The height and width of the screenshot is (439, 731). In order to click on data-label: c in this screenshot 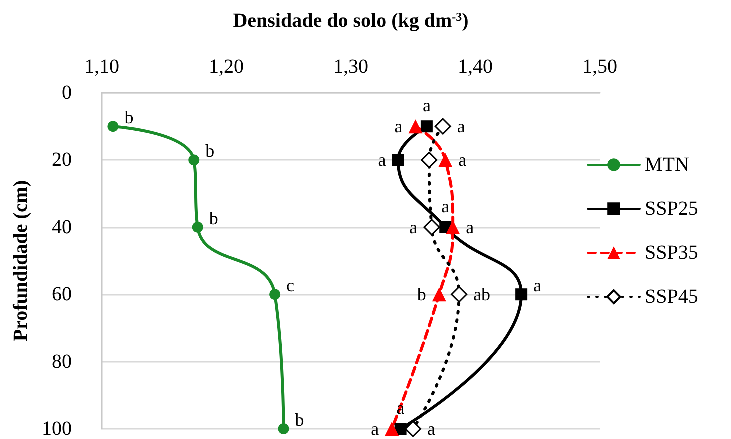, I will do `click(290, 286)`.